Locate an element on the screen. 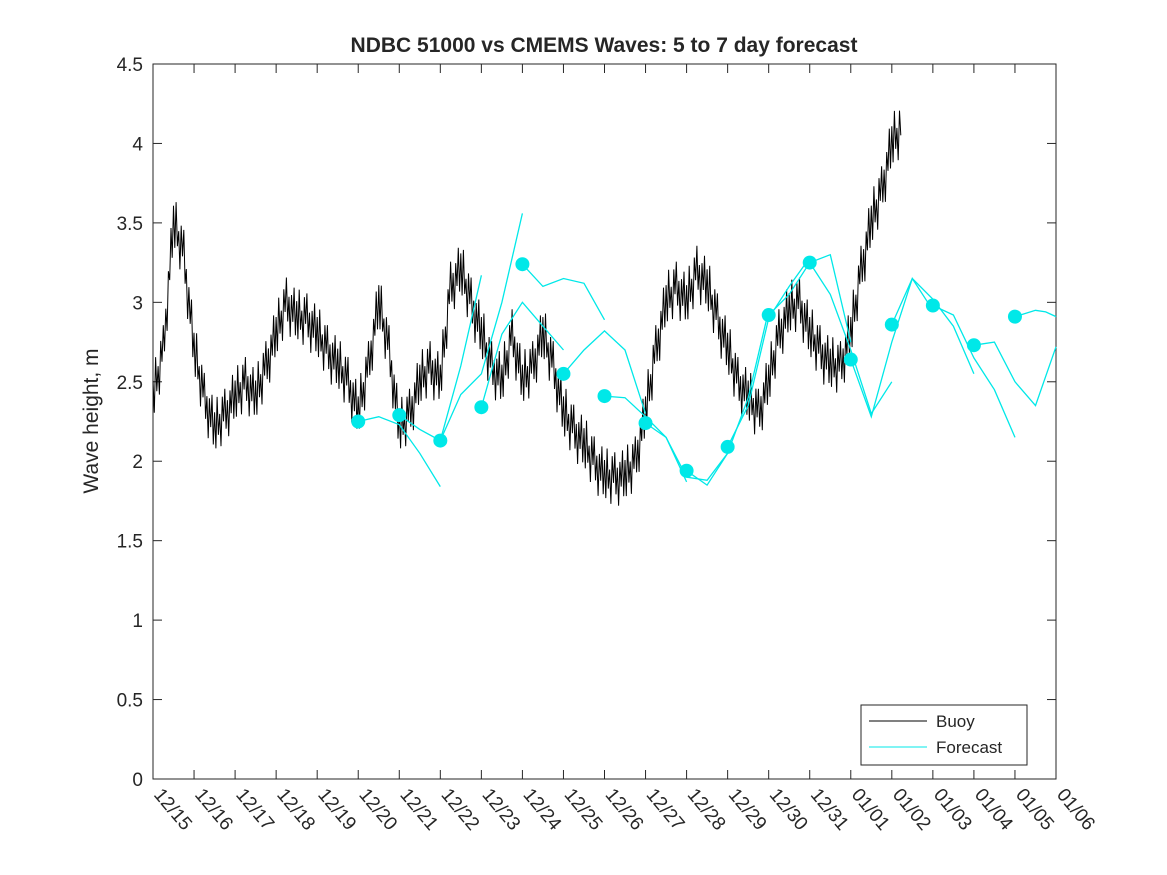 The width and height of the screenshot is (1167, 875). legend-box is located at coordinates (944, 735).